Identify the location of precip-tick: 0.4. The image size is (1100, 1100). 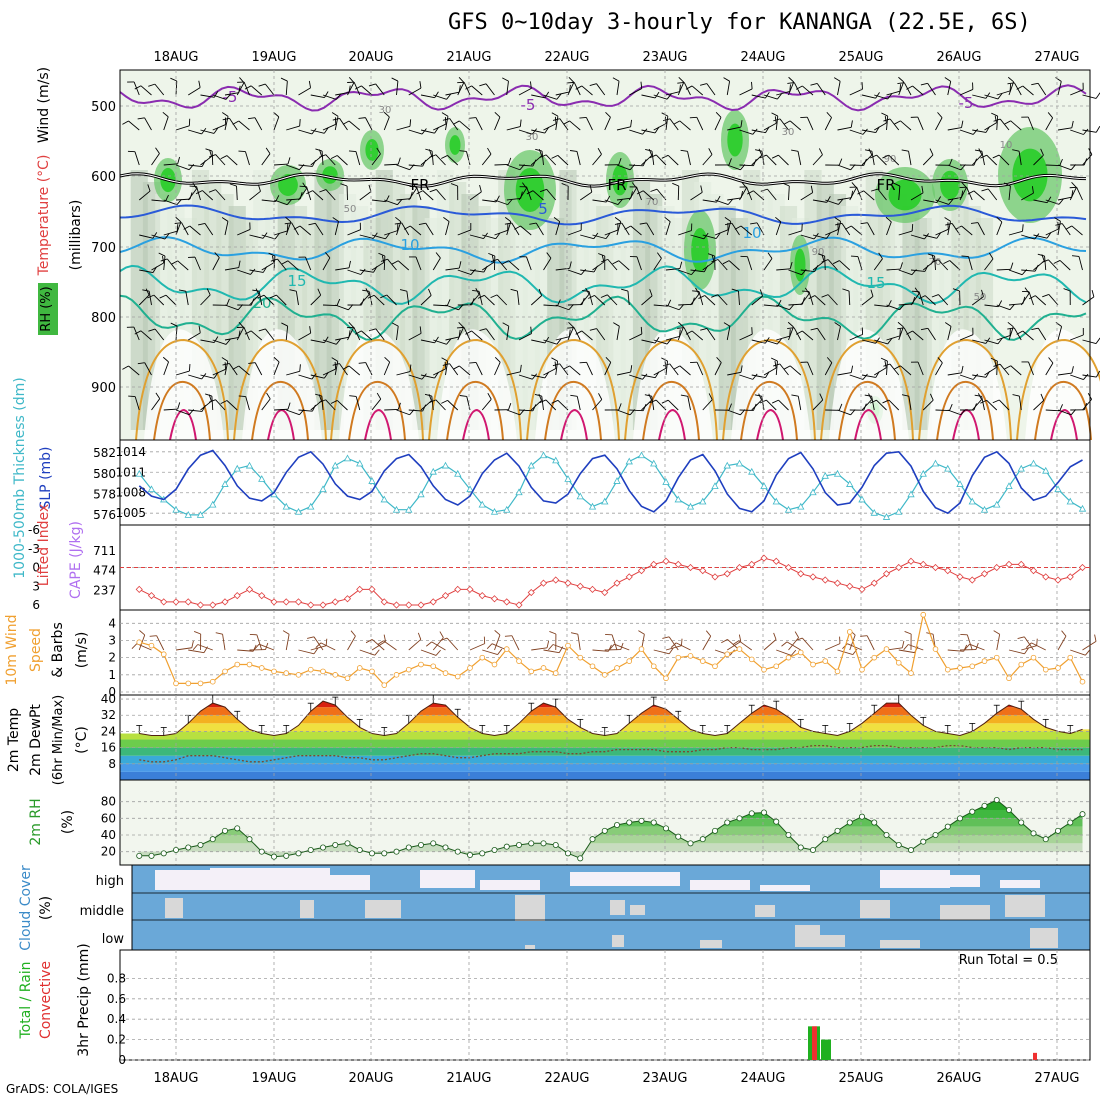
(116, 1019).